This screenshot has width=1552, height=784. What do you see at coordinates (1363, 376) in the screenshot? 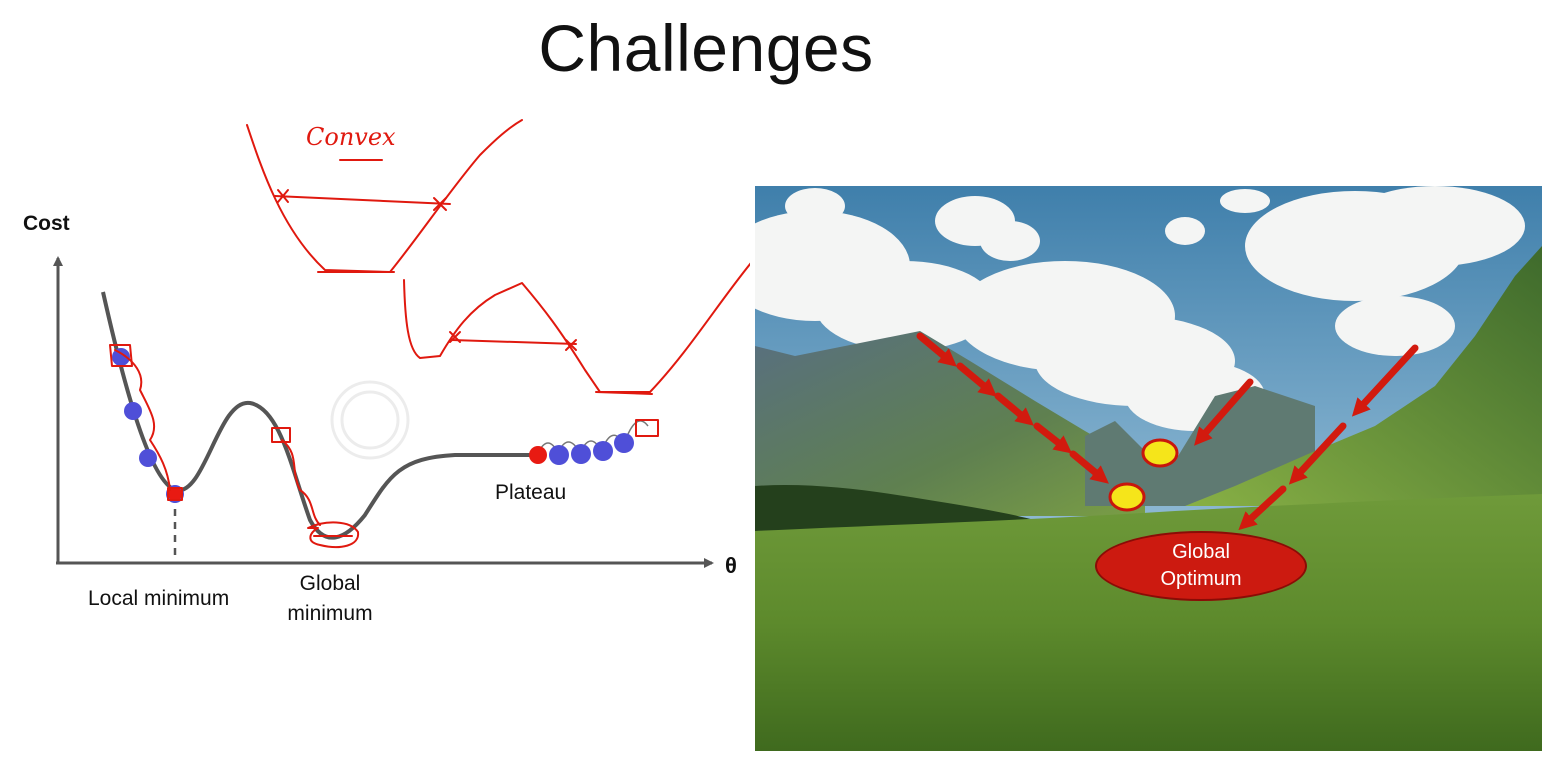
I see `right-mountain` at bounding box center [1363, 376].